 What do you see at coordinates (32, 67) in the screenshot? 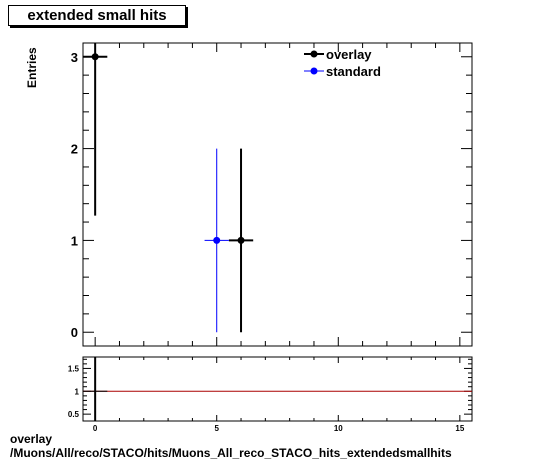
I see `y-axis-label: Entries` at bounding box center [32, 67].